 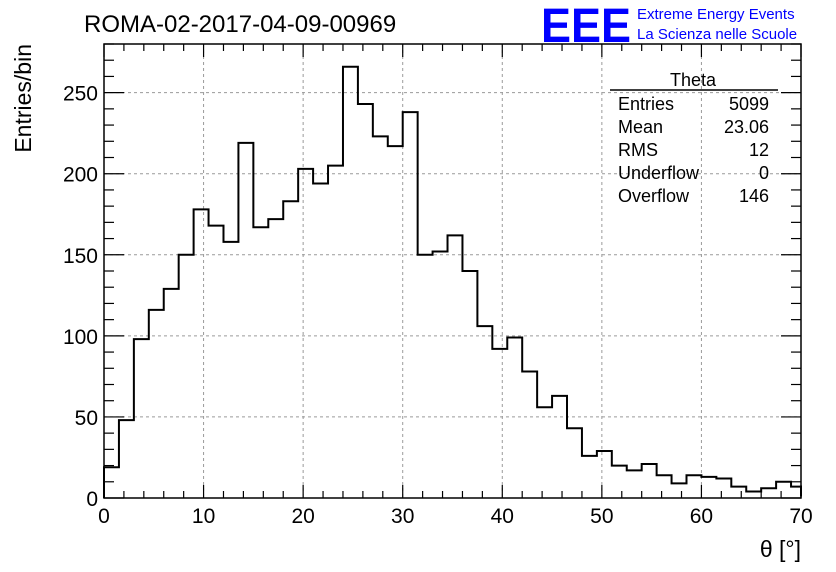 What do you see at coordinates (240, 24) in the screenshot?
I see `run-title: ROMA-02-2017-04-09-00969` at bounding box center [240, 24].